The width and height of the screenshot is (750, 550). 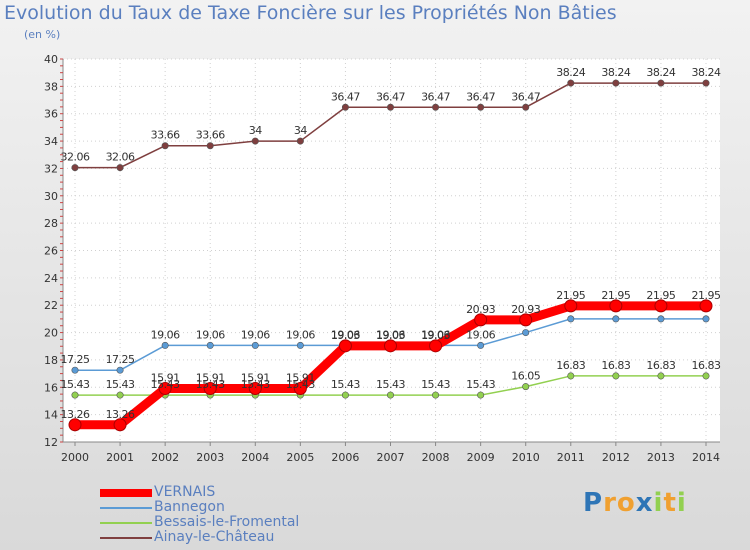 I want to click on legend-item-vernais: VERNAIS, so click(x=199, y=492).